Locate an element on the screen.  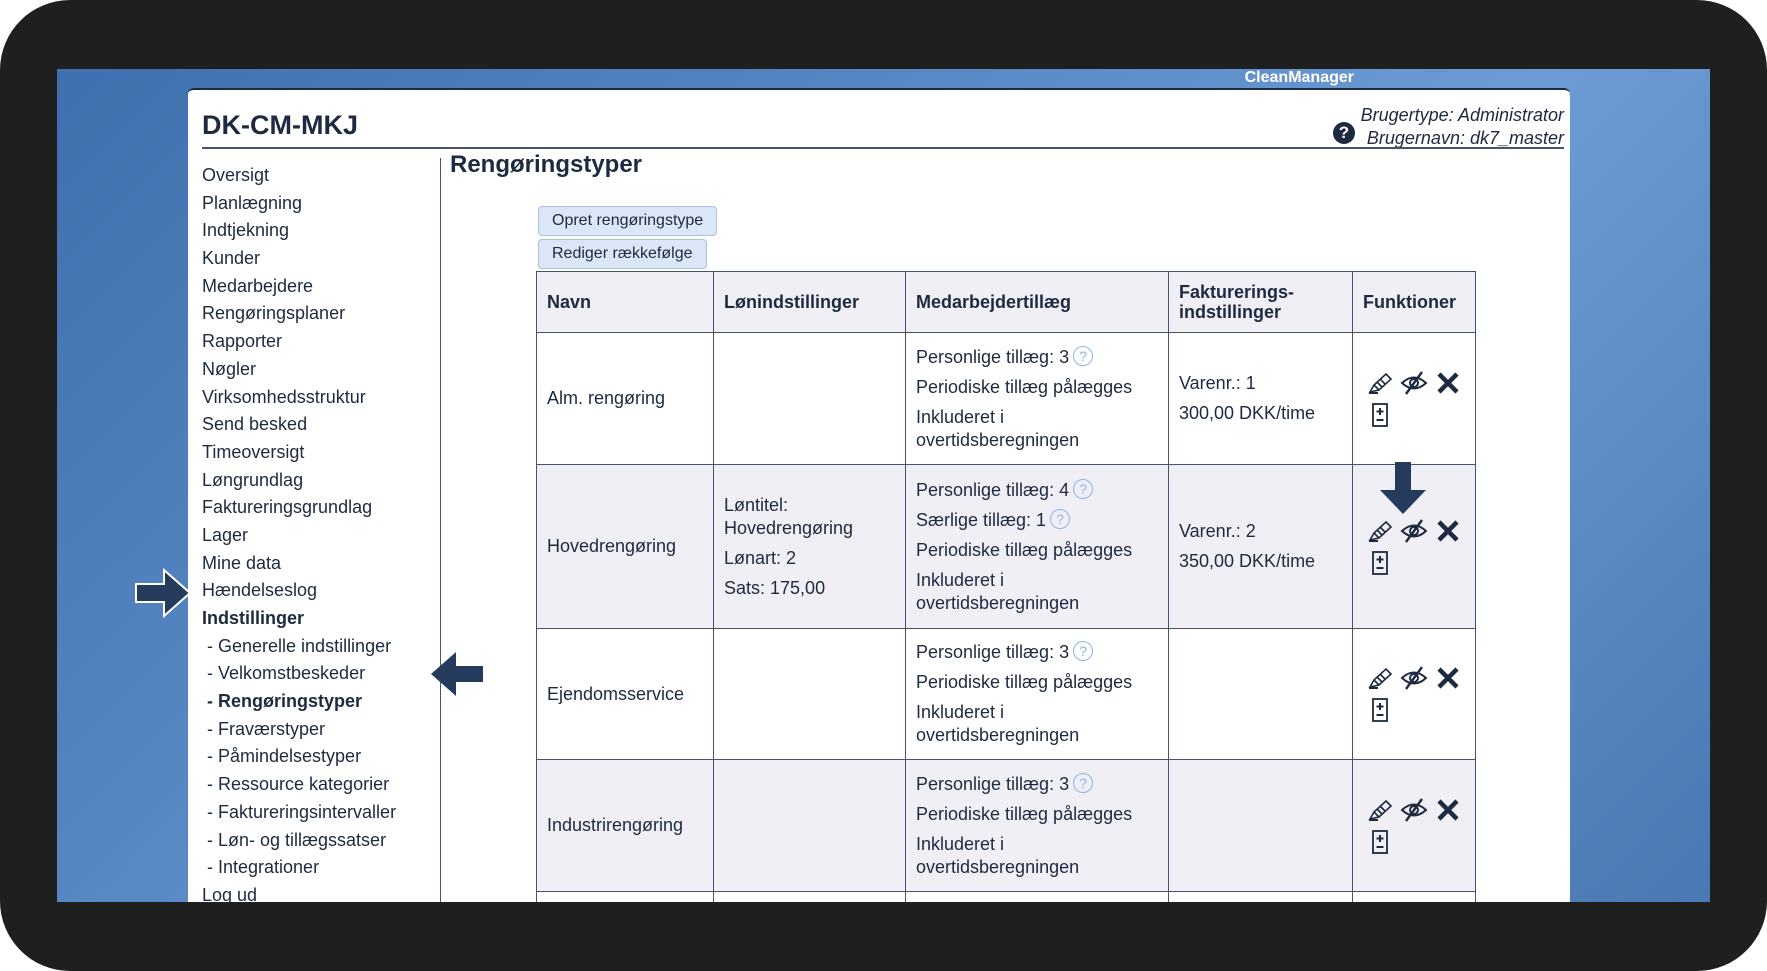
create-cleaning-type-button: Opret rengøringstype is located at coordinates (628, 221).